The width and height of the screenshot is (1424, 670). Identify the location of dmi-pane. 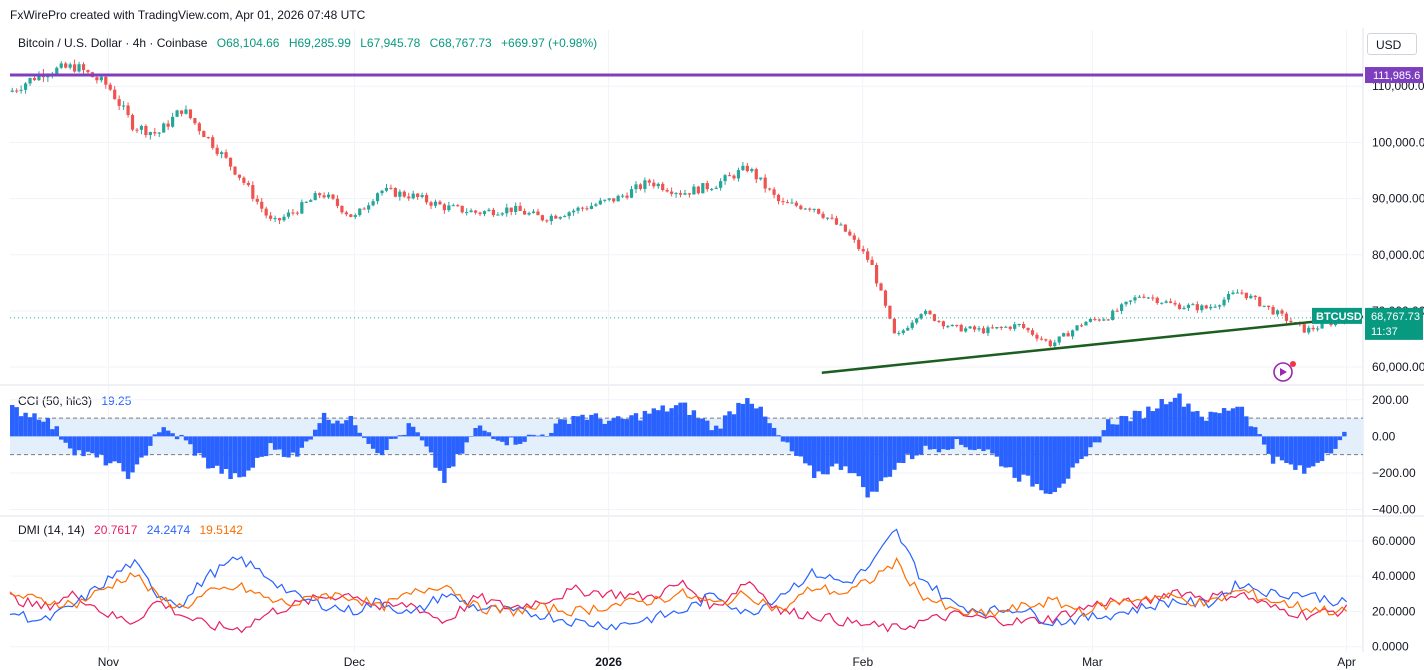
(678, 581).